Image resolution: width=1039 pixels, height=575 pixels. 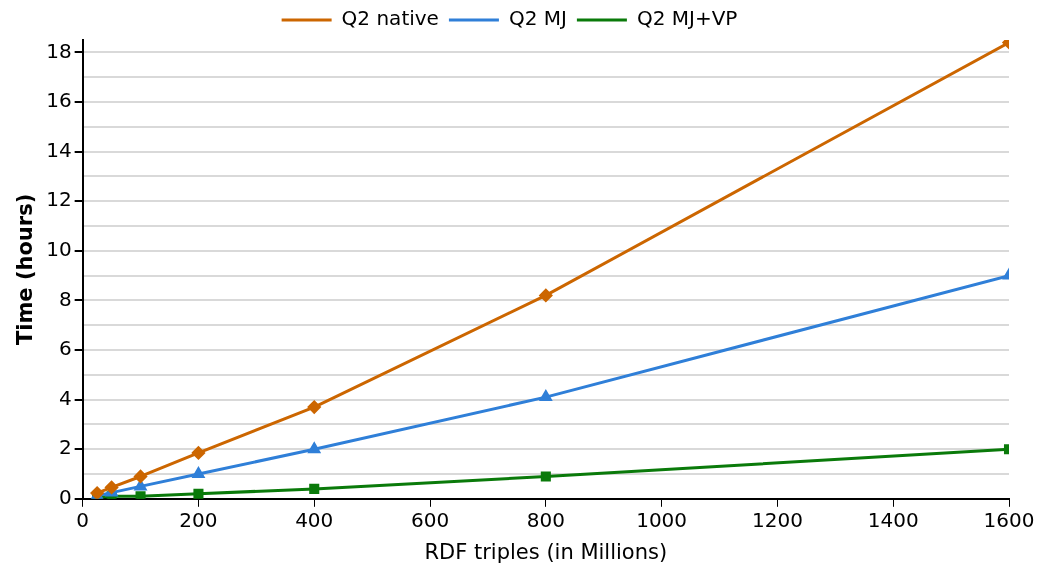 I want to click on legend-label: Q2 MJ+VP, so click(x=687, y=18).